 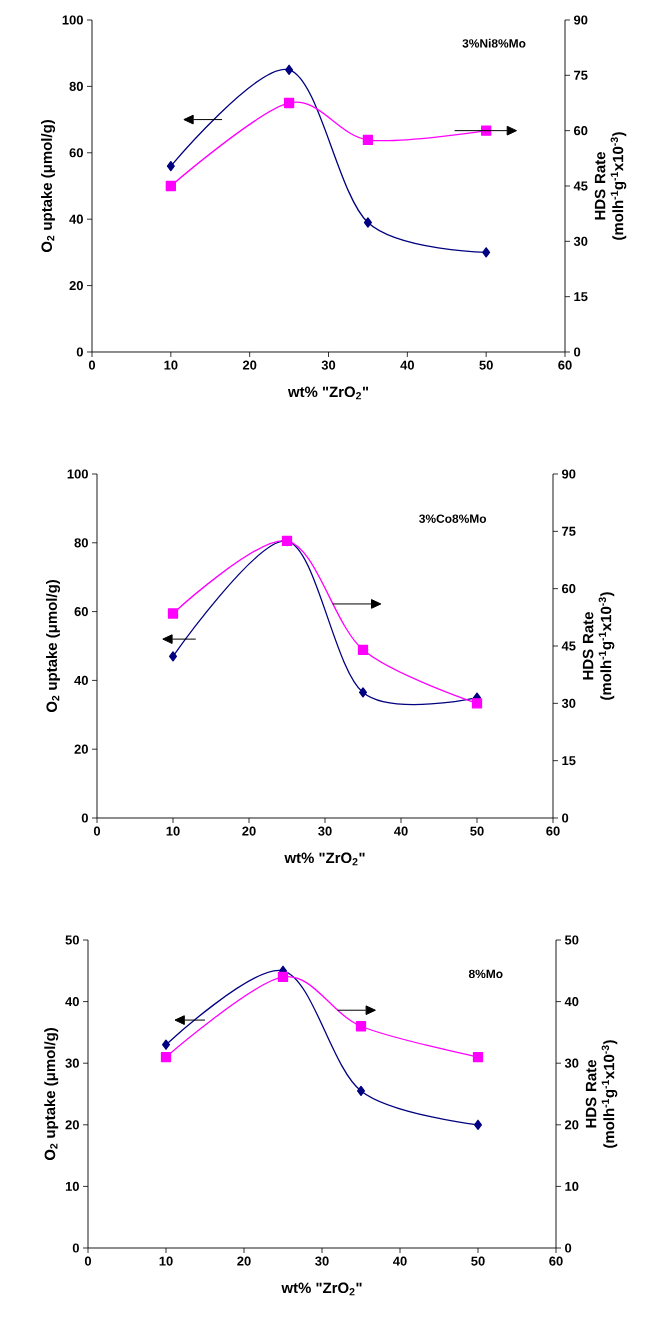 I want to click on y2-tick-label: 20, so click(x=571, y=1125).